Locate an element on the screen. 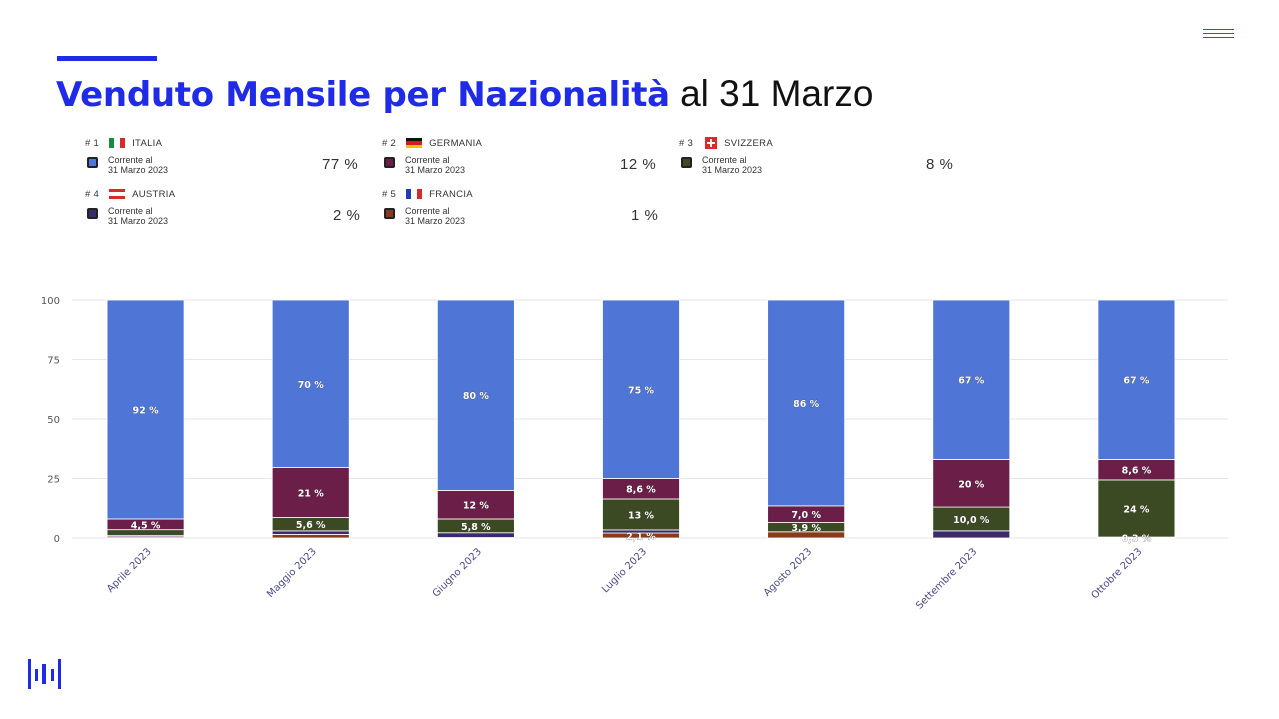 The width and height of the screenshot is (1279, 719). data-label: 0,3 % is located at coordinates (1137, 538).